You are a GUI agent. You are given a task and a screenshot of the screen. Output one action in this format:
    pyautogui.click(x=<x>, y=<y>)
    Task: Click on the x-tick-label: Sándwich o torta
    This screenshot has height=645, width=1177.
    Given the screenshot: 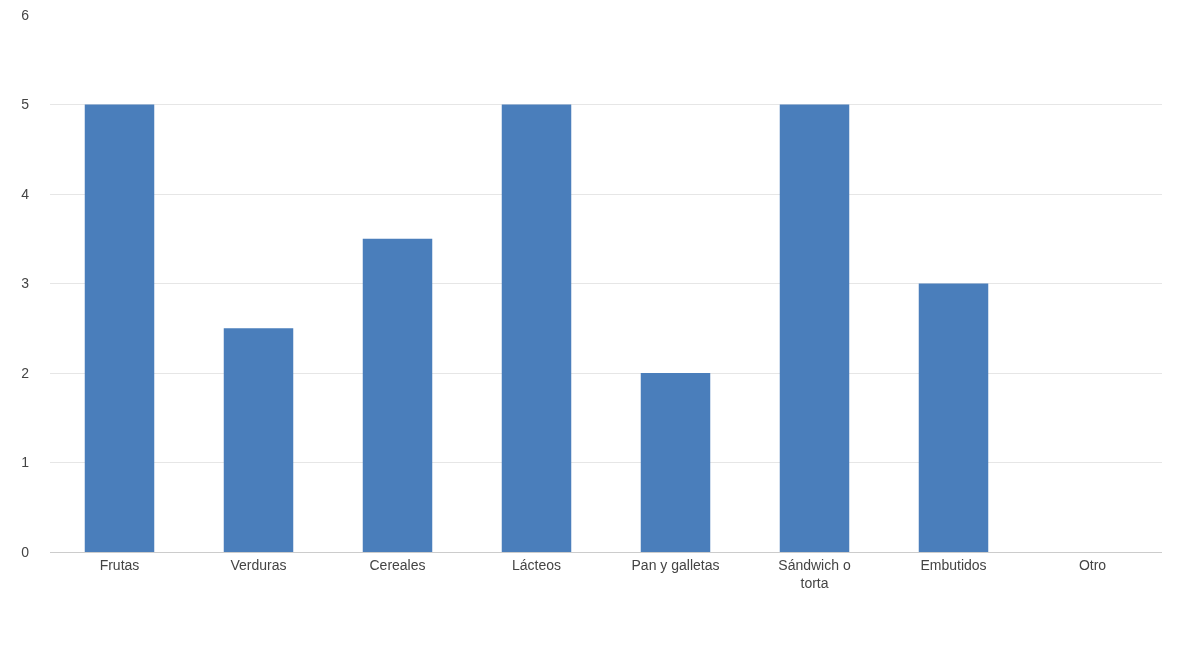 What is the action you would take?
    pyautogui.click(x=814, y=573)
    